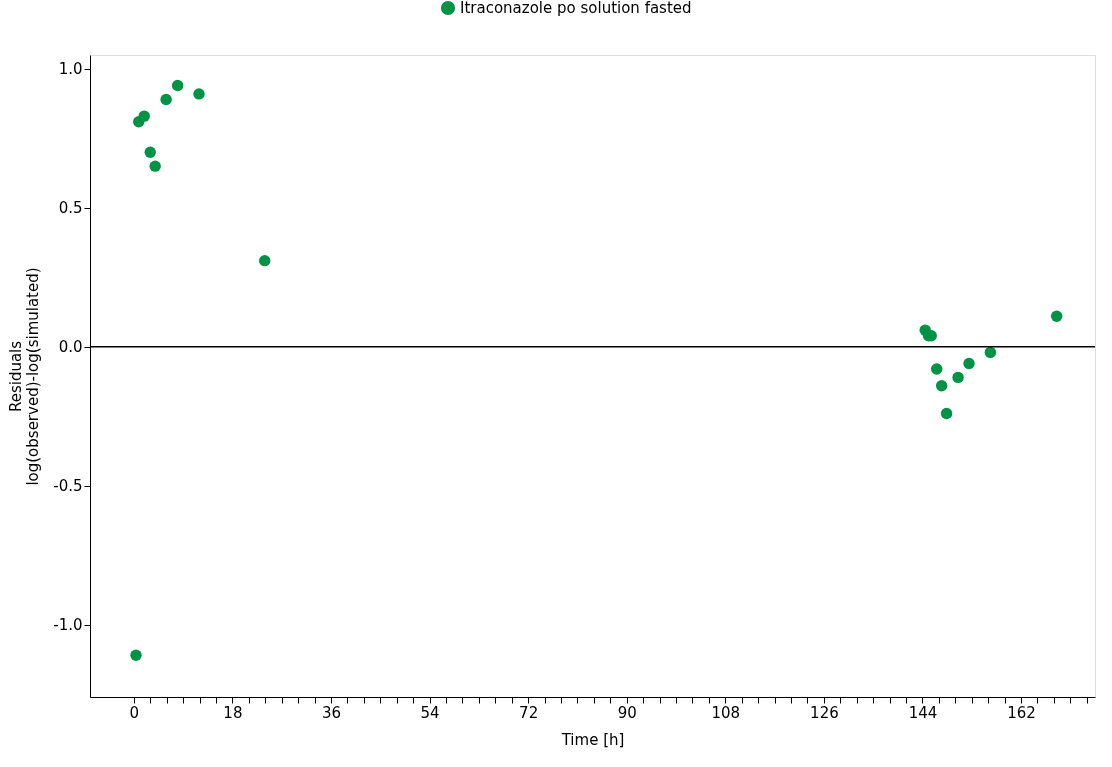  What do you see at coordinates (430, 712) in the screenshot?
I see `x-tick-label: 54` at bounding box center [430, 712].